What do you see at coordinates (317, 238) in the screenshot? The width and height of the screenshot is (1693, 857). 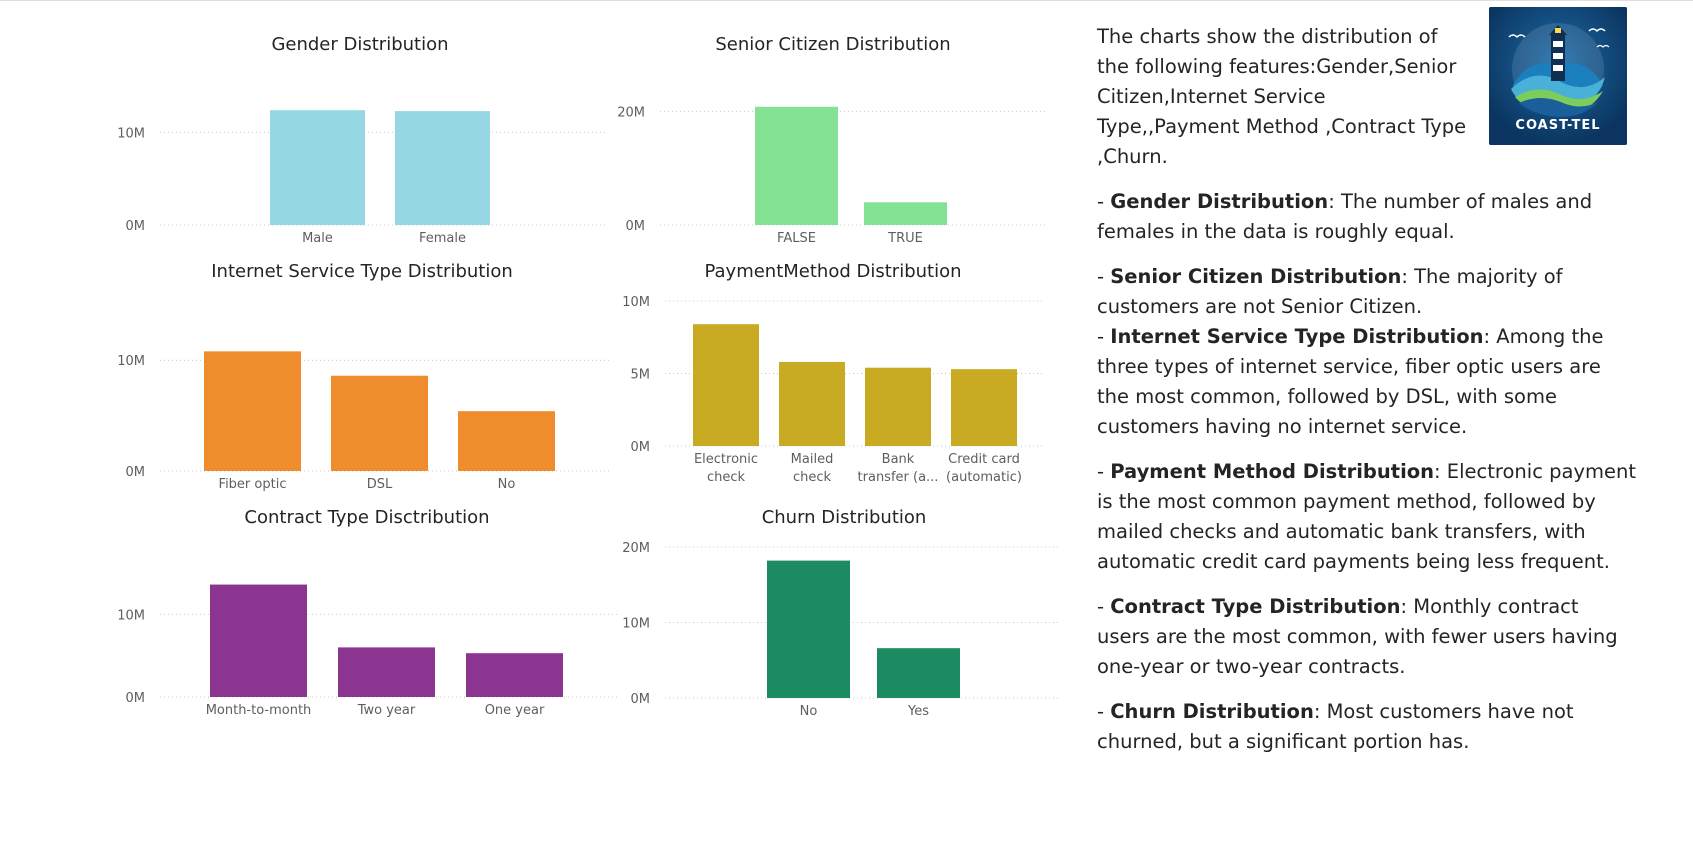 I see `x-tick-label: Male` at bounding box center [317, 238].